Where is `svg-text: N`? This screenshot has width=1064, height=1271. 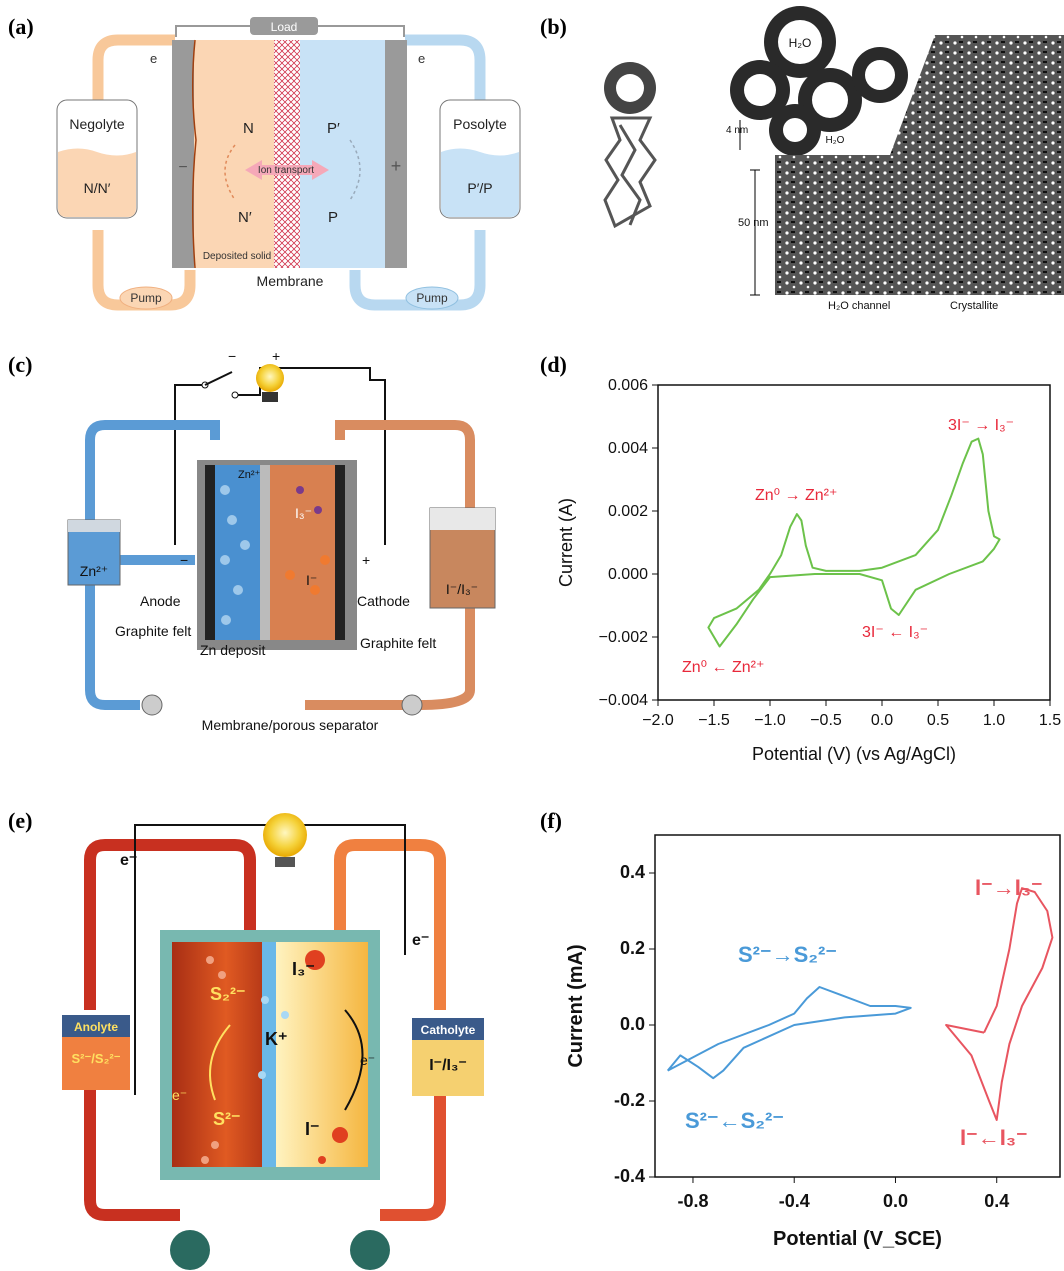 svg-text: N is located at coordinates (248, 128).